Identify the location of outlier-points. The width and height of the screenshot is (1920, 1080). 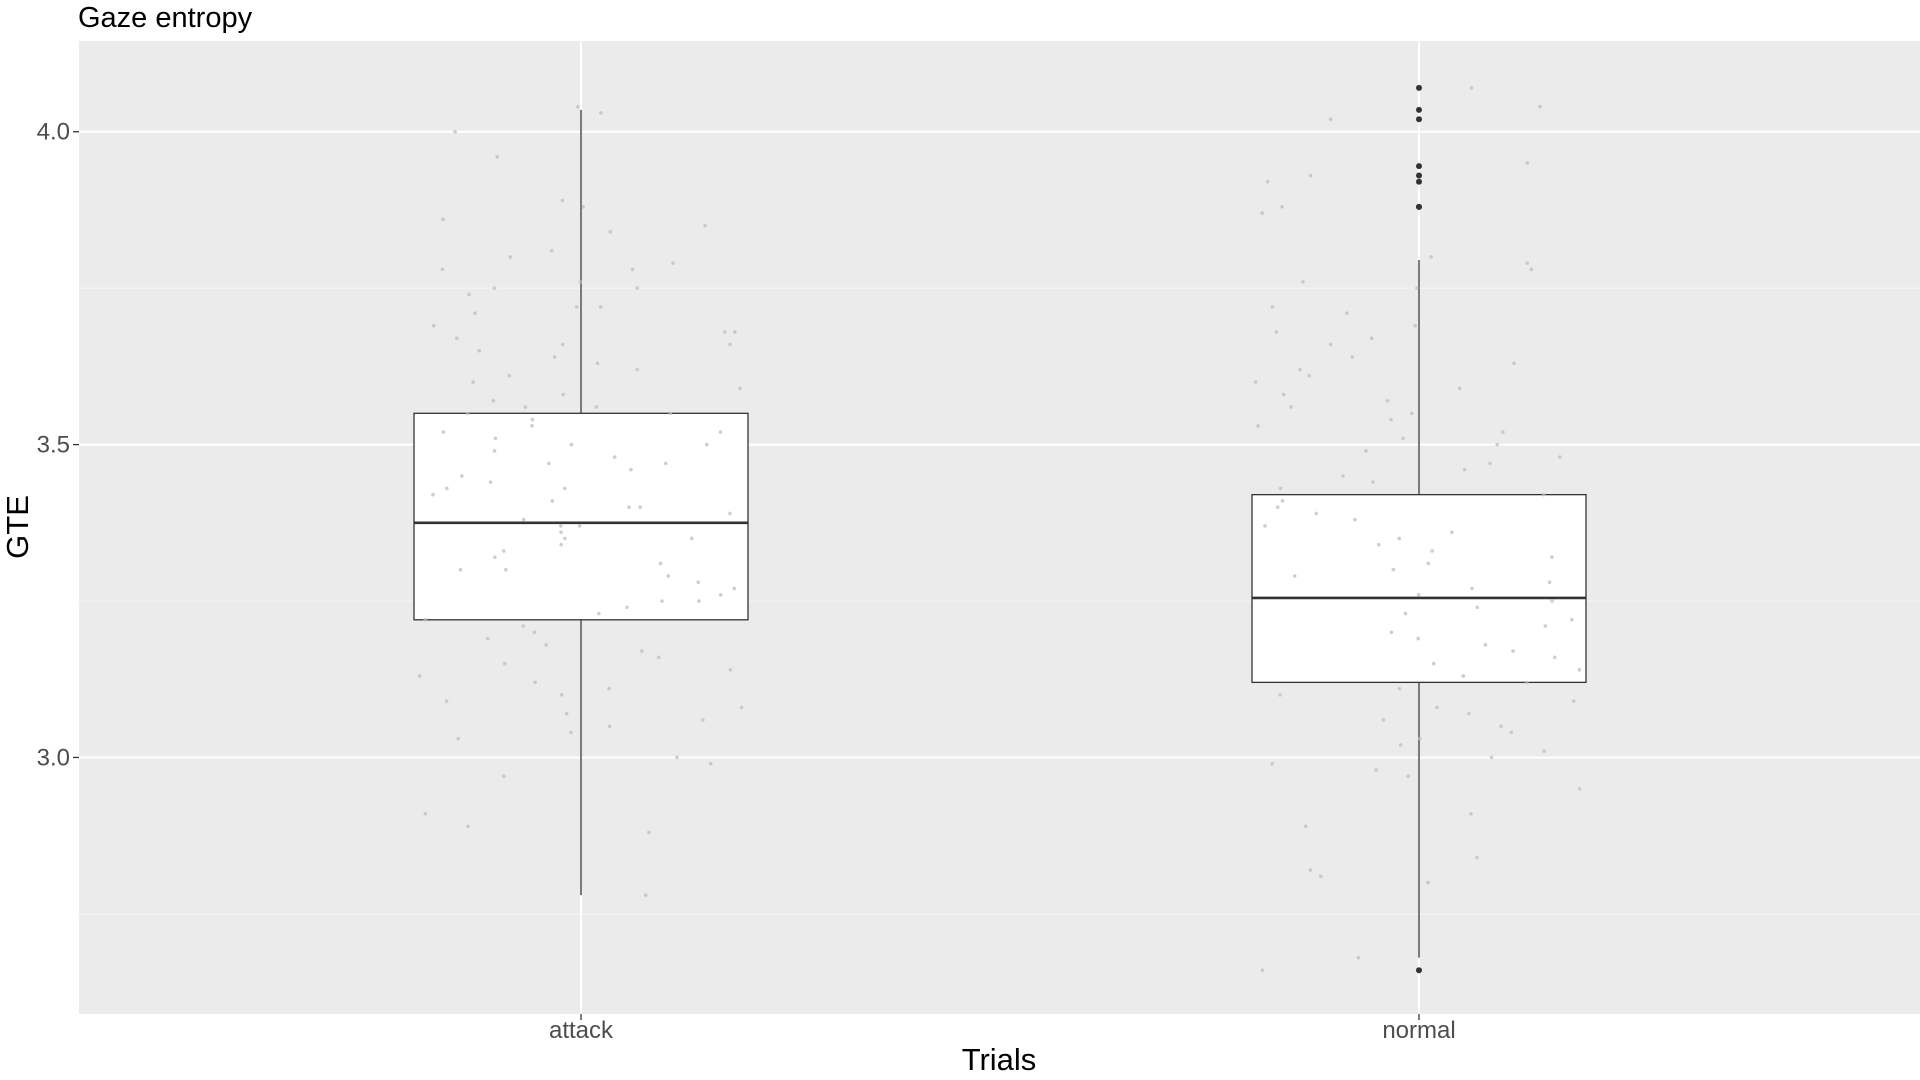
(1419, 529).